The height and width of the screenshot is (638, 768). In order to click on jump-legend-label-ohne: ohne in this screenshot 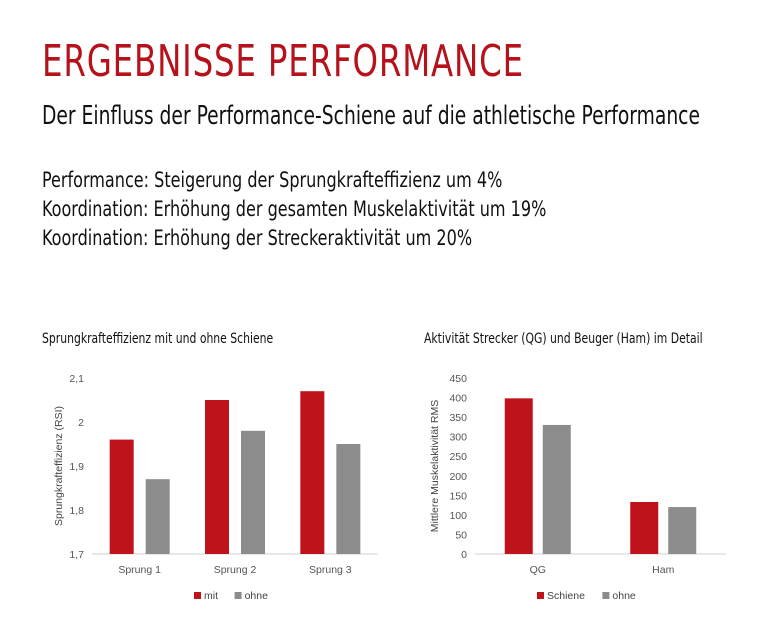, I will do `click(257, 596)`.